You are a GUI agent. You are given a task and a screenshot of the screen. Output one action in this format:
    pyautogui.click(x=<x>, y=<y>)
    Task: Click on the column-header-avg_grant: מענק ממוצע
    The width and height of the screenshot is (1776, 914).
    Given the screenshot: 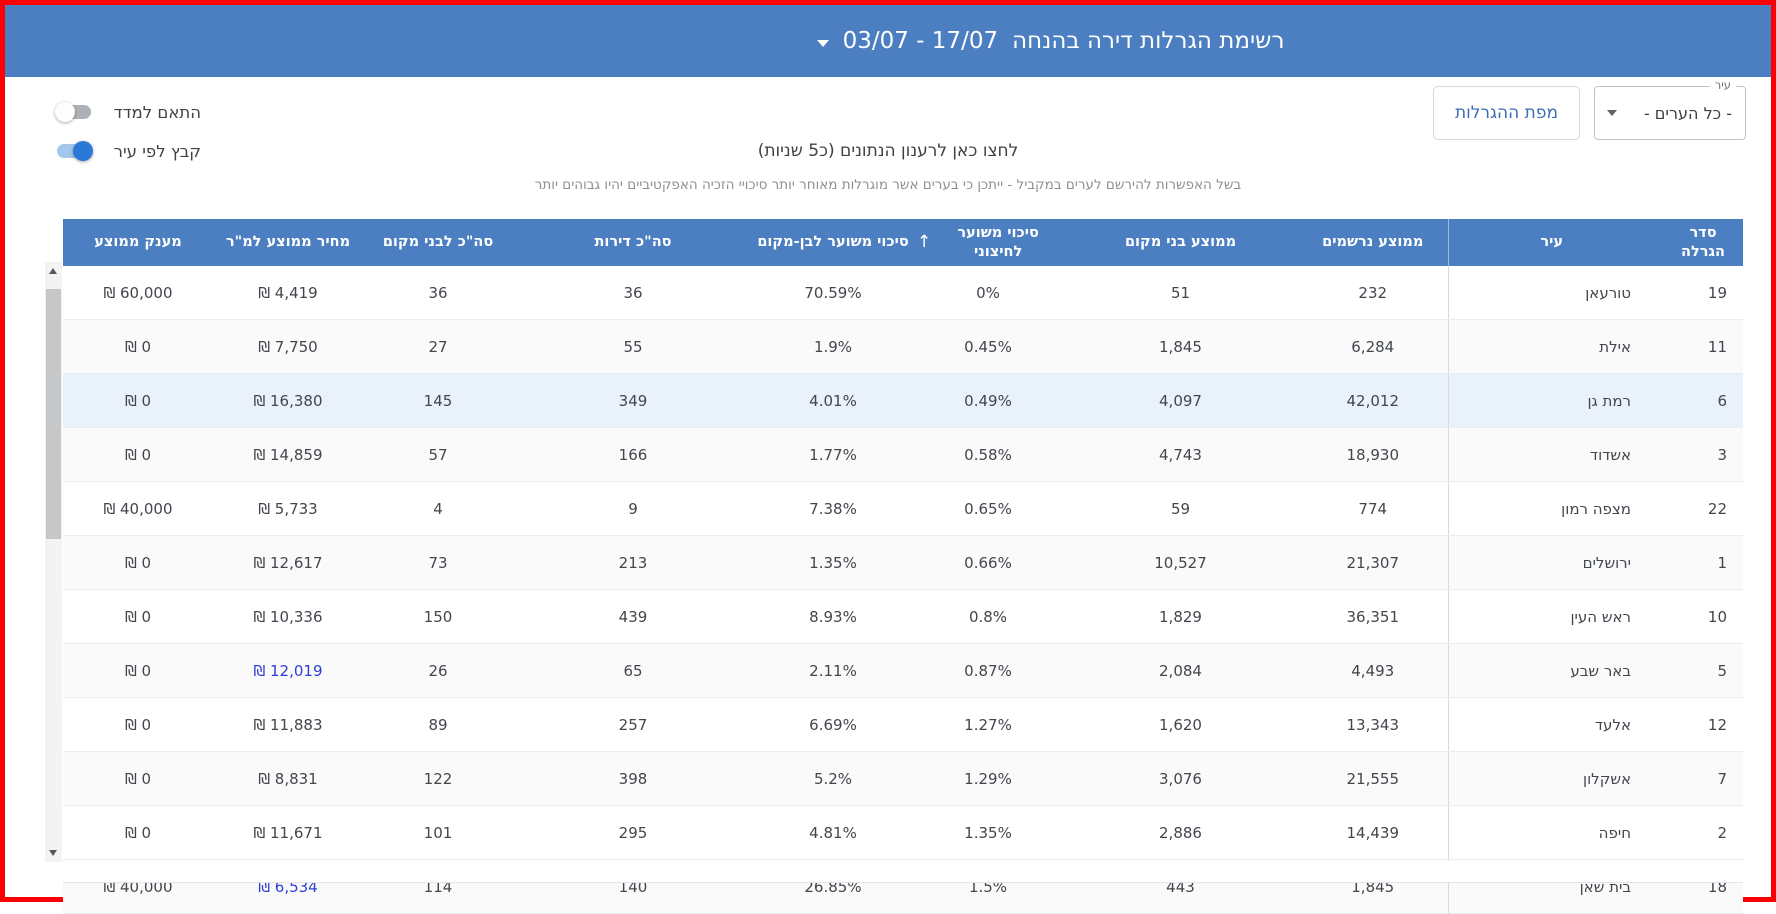 What is the action you would take?
    pyautogui.click(x=138, y=242)
    